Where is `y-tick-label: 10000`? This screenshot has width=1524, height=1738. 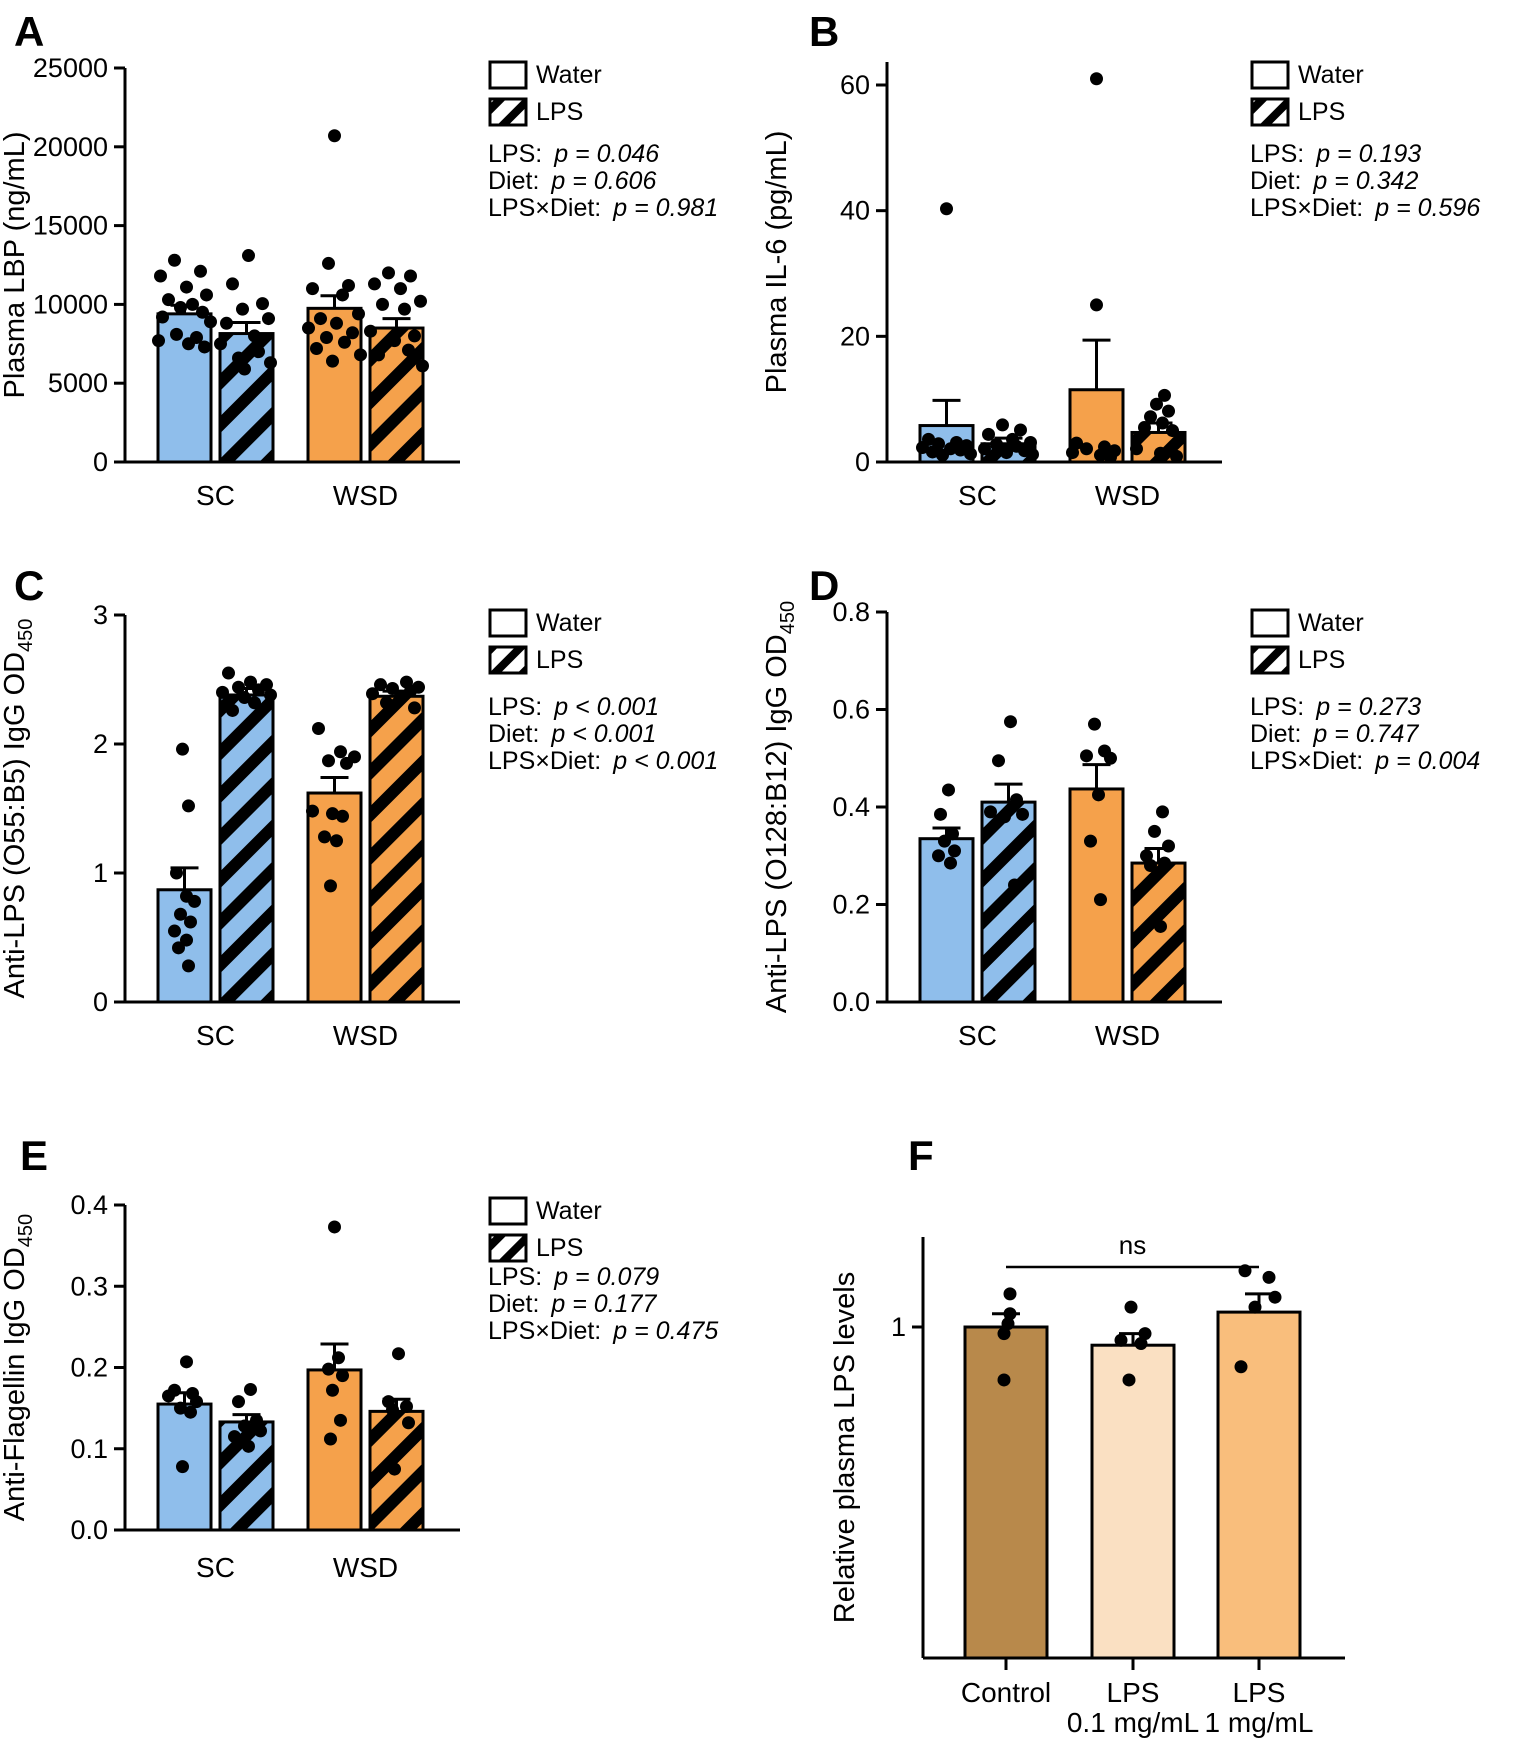 y-tick-label: 10000 is located at coordinates (70, 304).